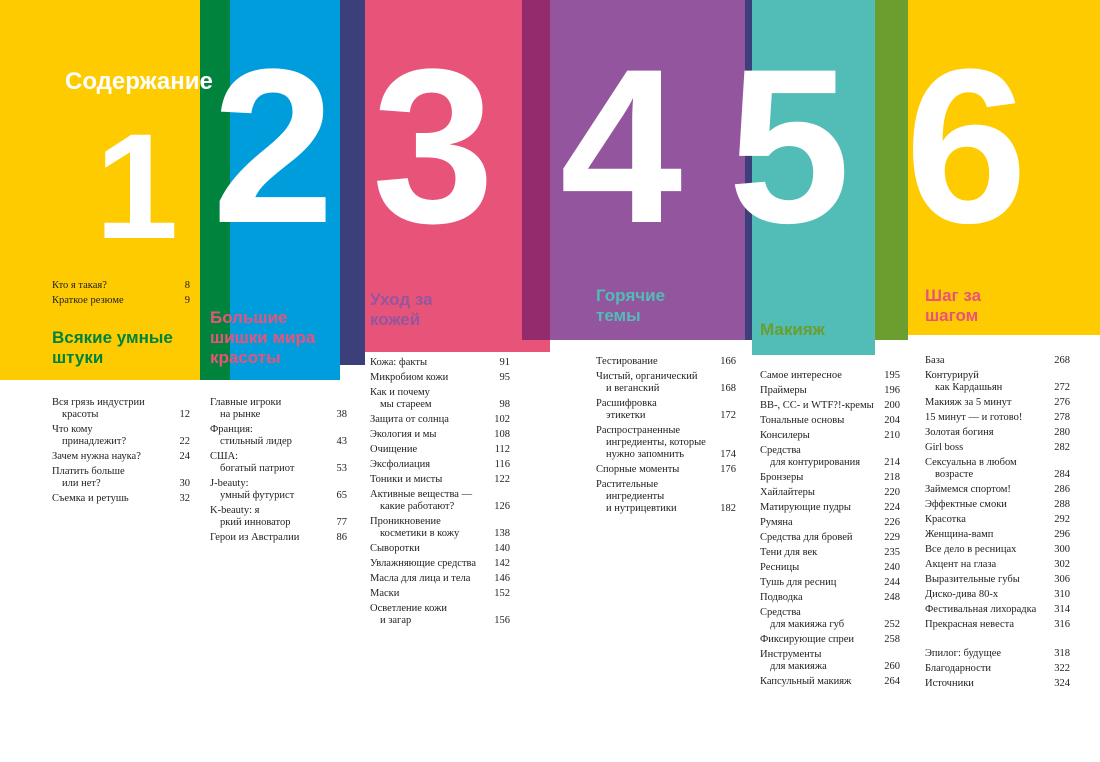 This screenshot has width=1100, height=762. Describe the element at coordinates (121, 301) in the screenshot. I see `toc-entry: Краткое резюме 9` at that location.